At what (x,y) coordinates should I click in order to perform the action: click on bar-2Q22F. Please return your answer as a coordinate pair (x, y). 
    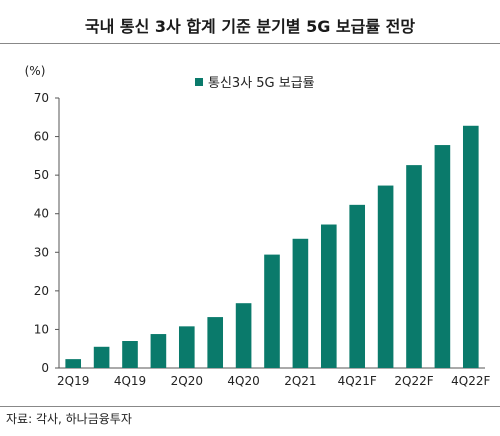
    Looking at the image, I should click on (414, 266).